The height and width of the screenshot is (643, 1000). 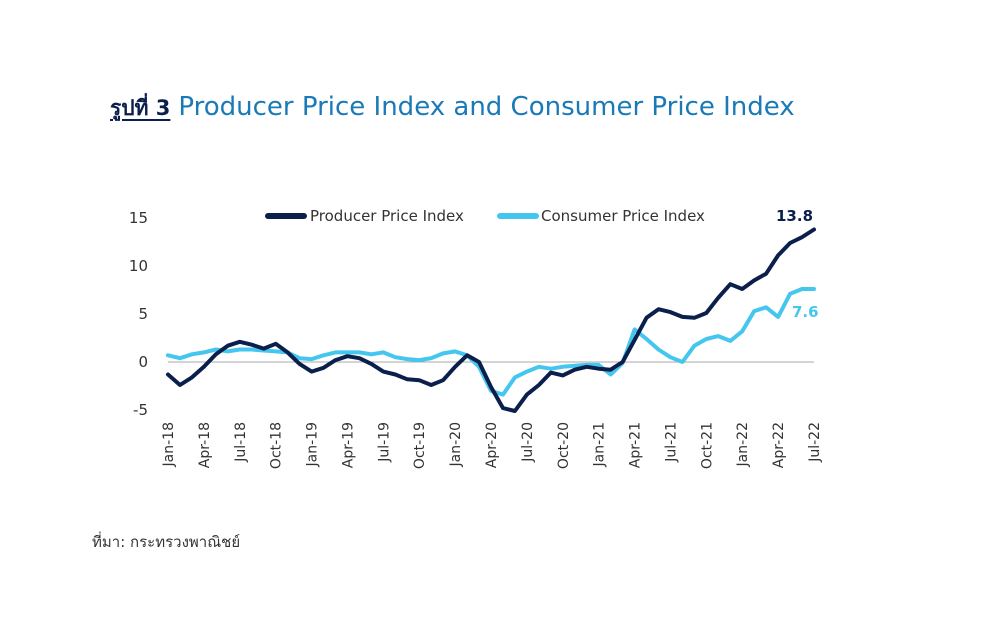 What do you see at coordinates (815, 442) in the screenshot?
I see `x-tick-label: Jul-22` at bounding box center [815, 442].